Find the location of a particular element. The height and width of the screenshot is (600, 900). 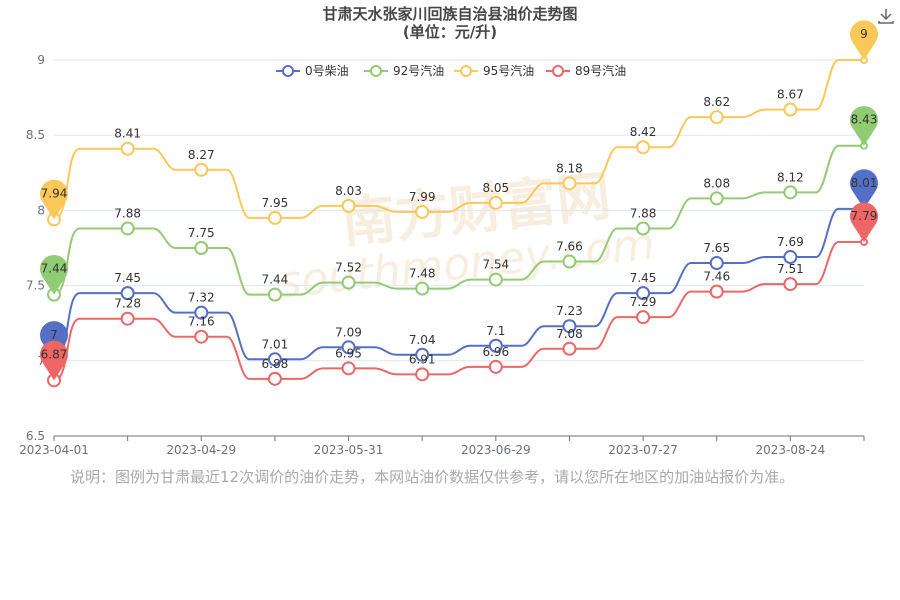

y-tick-label: 9 is located at coordinates (41, 60).